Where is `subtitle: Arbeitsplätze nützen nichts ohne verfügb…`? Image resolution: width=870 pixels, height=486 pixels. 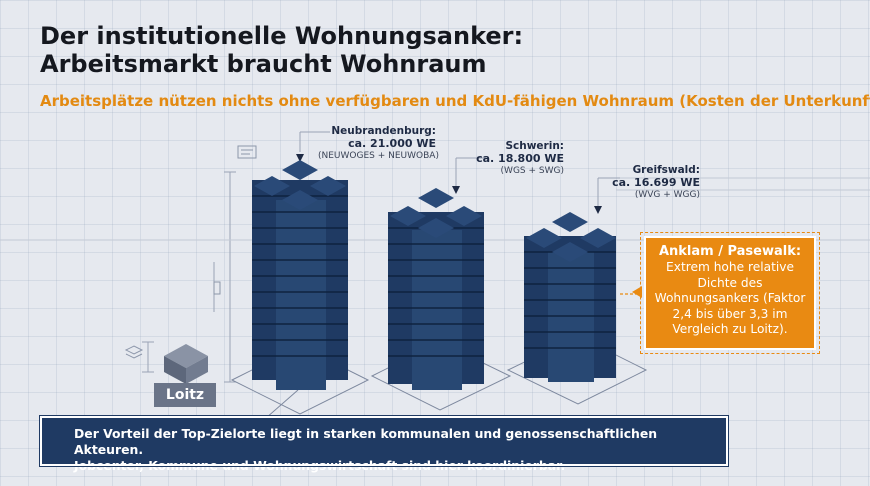 subtitle: Arbeitsplätze nützen nichts ohne verfügb… is located at coordinates (455, 101).